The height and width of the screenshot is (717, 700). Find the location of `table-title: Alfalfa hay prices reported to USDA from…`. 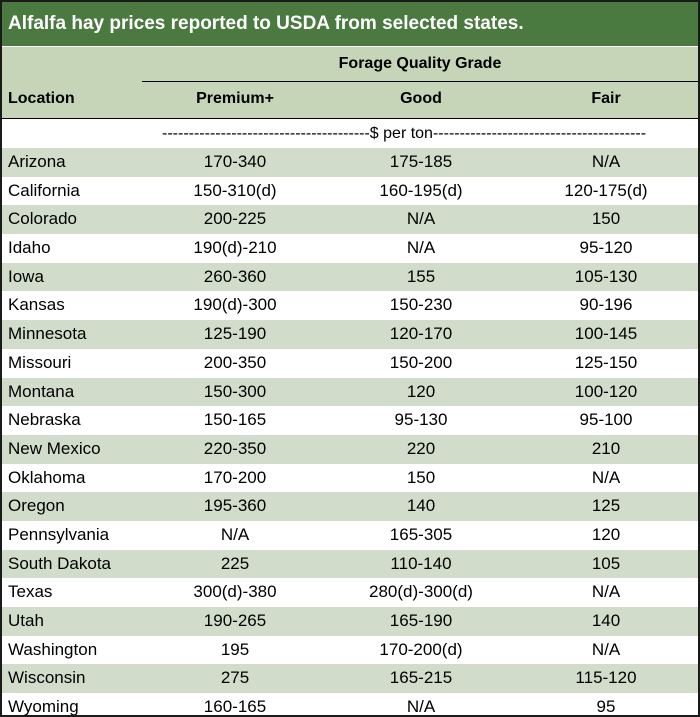

table-title: Alfalfa hay prices reported to USDA from… is located at coordinates (350, 24).